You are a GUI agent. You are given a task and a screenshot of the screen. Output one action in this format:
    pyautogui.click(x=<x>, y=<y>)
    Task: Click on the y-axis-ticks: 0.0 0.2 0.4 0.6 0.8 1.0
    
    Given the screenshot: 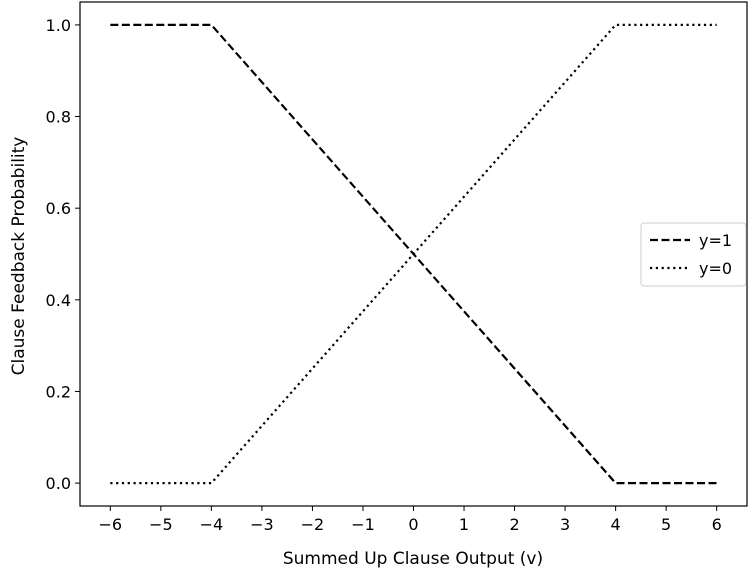 What is the action you would take?
    pyautogui.click(x=63, y=254)
    